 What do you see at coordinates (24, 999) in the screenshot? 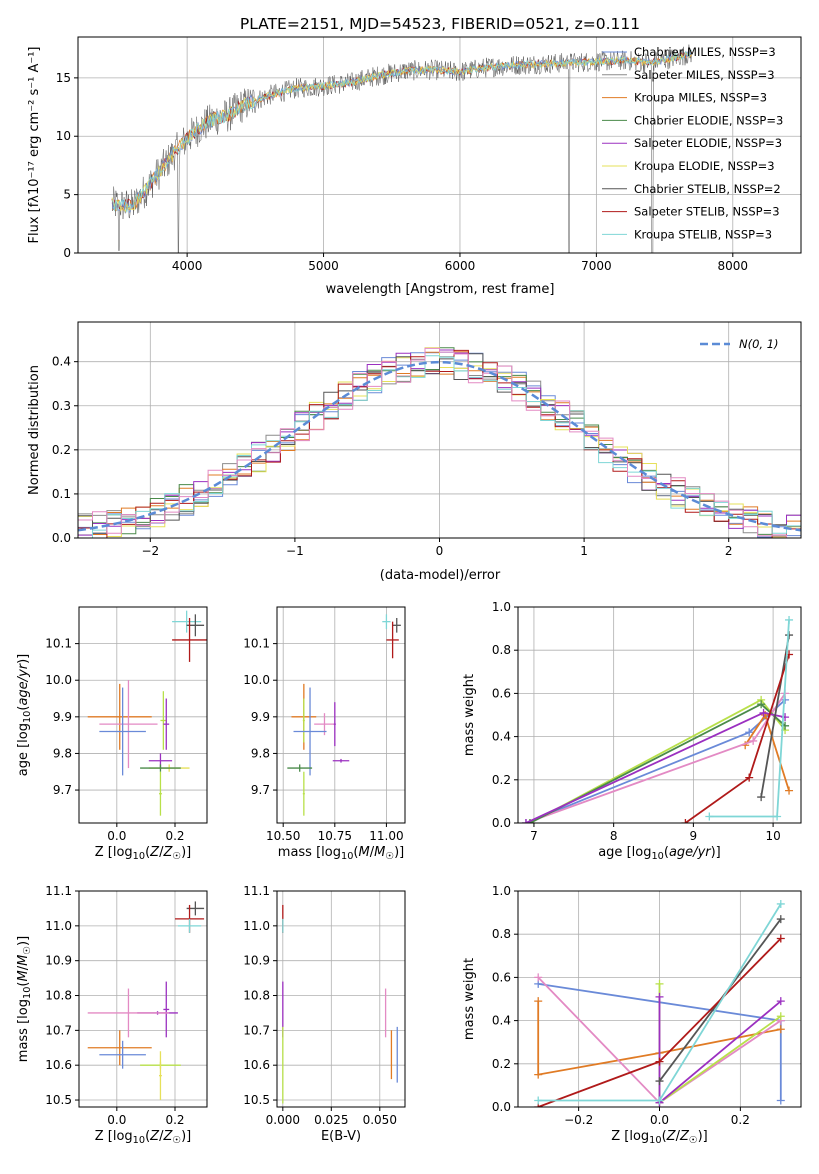
I see `z_mass-ylabel: mass [log10(M/M☉)]` at bounding box center [24, 999].